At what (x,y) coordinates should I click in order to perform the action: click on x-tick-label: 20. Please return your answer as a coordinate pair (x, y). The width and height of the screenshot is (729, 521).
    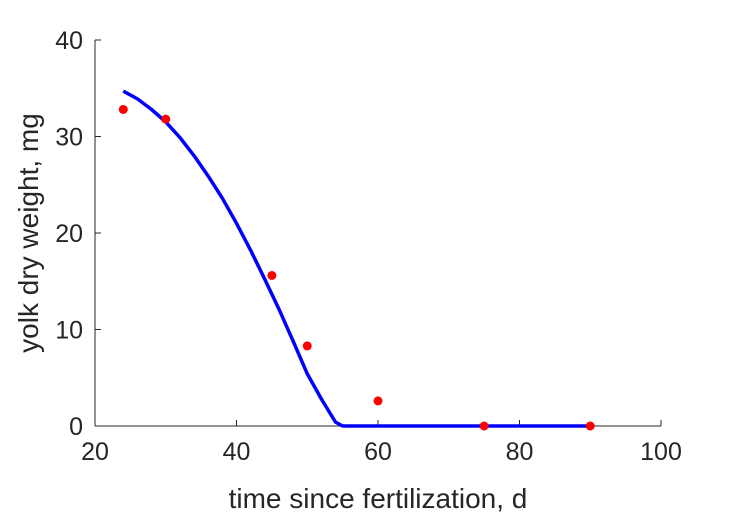
    Looking at the image, I should click on (95, 452).